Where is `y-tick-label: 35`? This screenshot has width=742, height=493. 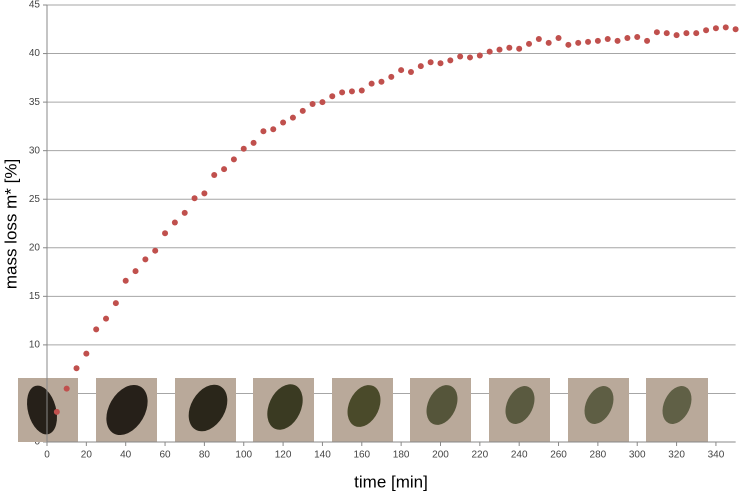
y-tick-label: 35 is located at coordinates (35, 102).